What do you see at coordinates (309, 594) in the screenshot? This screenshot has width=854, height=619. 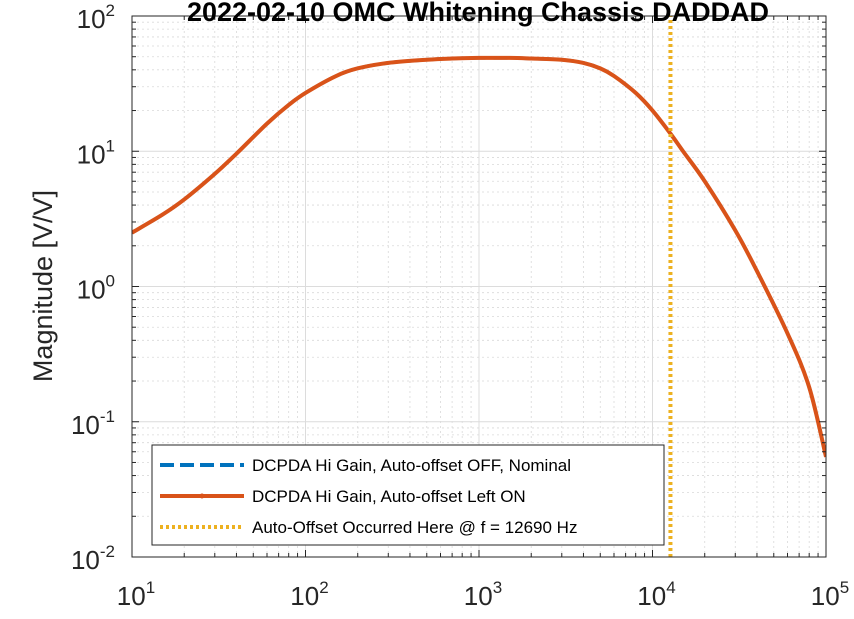 I see `x-tick-label: 10²` at bounding box center [309, 594].